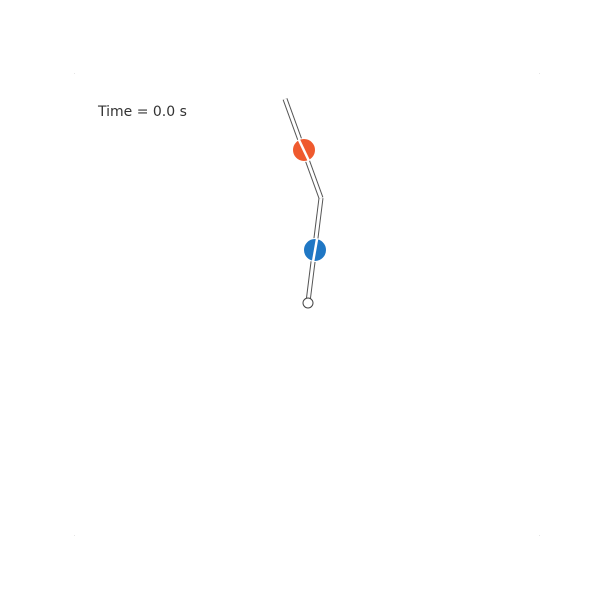 The height and width of the screenshot is (600, 600). Describe the element at coordinates (315, 250) in the screenshot. I see `blue-mass-icon` at that location.